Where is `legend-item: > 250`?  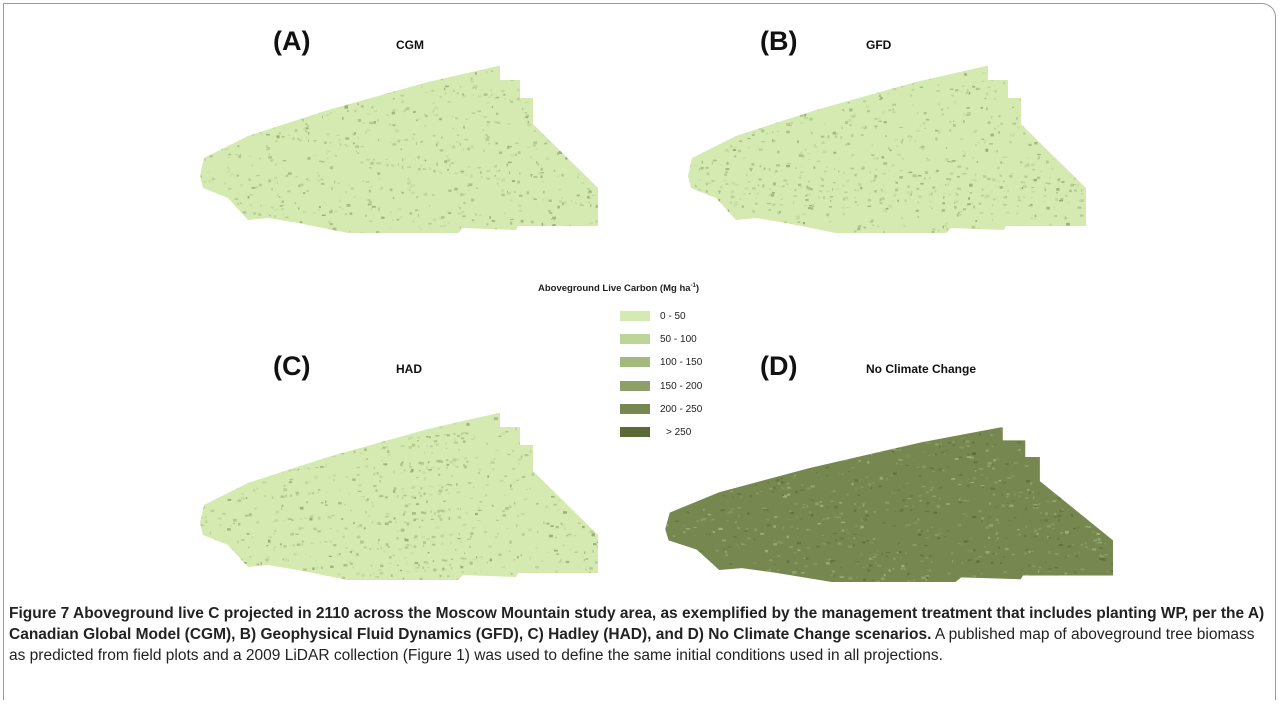
legend-item: > 250 is located at coordinates (655, 432).